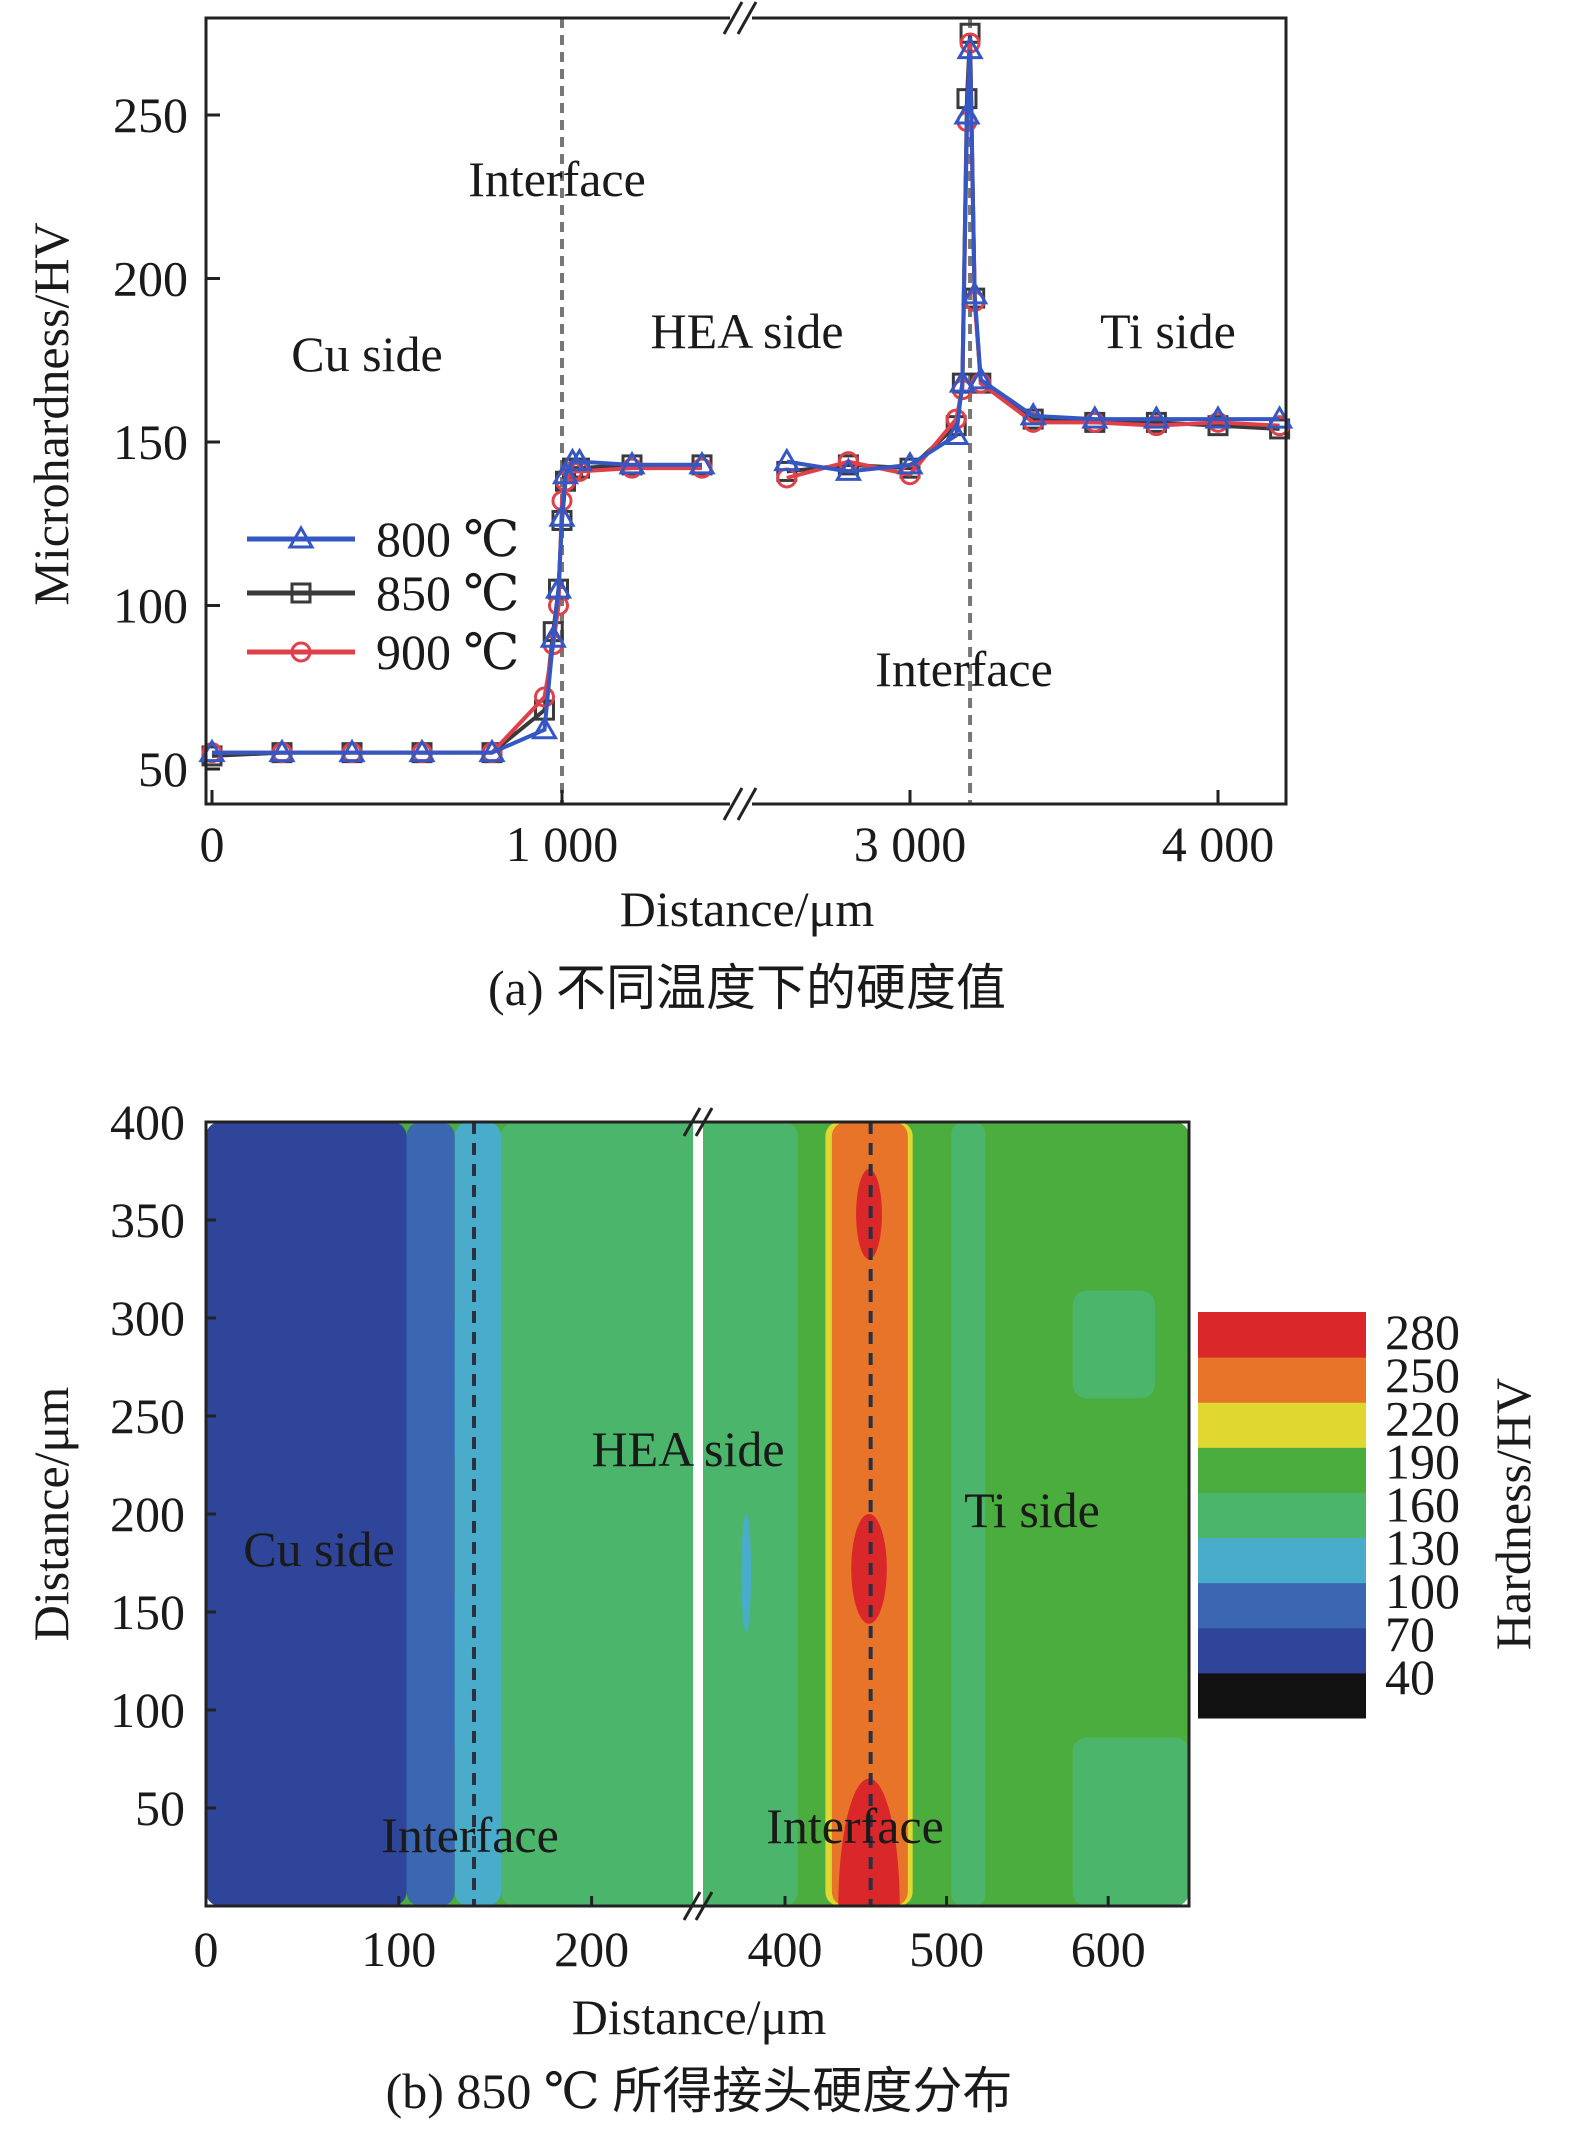 The width and height of the screenshot is (1575, 2133). What do you see at coordinates (1422, 1332) in the screenshot?
I see `colorbar-tick-label: 280` at bounding box center [1422, 1332].